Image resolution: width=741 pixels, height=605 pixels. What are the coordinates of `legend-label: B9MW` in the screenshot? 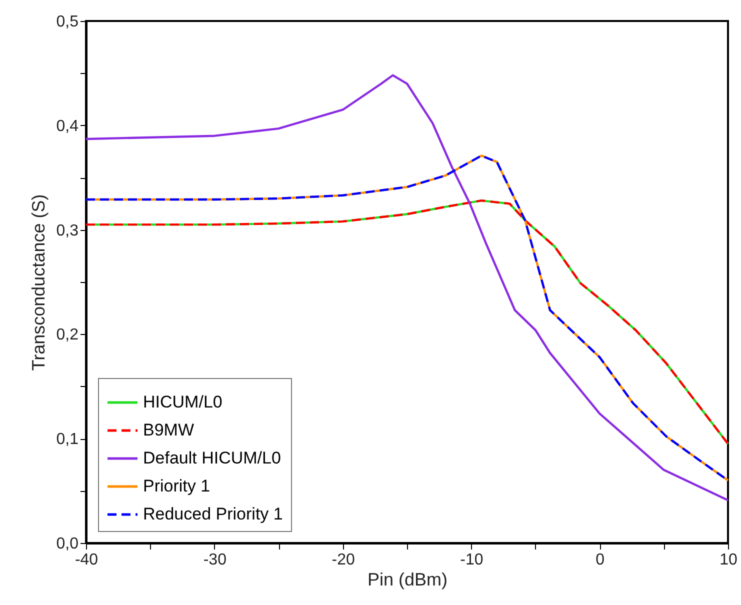 It's located at (168, 430).